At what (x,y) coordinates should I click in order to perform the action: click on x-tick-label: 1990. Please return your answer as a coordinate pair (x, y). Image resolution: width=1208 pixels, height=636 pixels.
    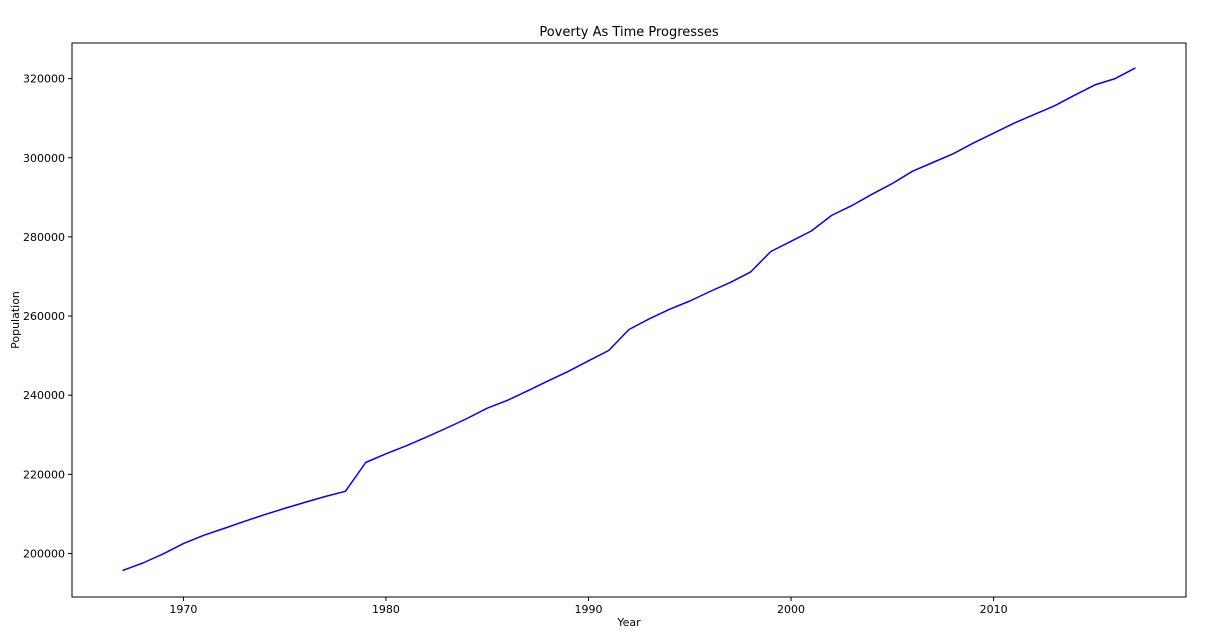
    Looking at the image, I should click on (588, 609).